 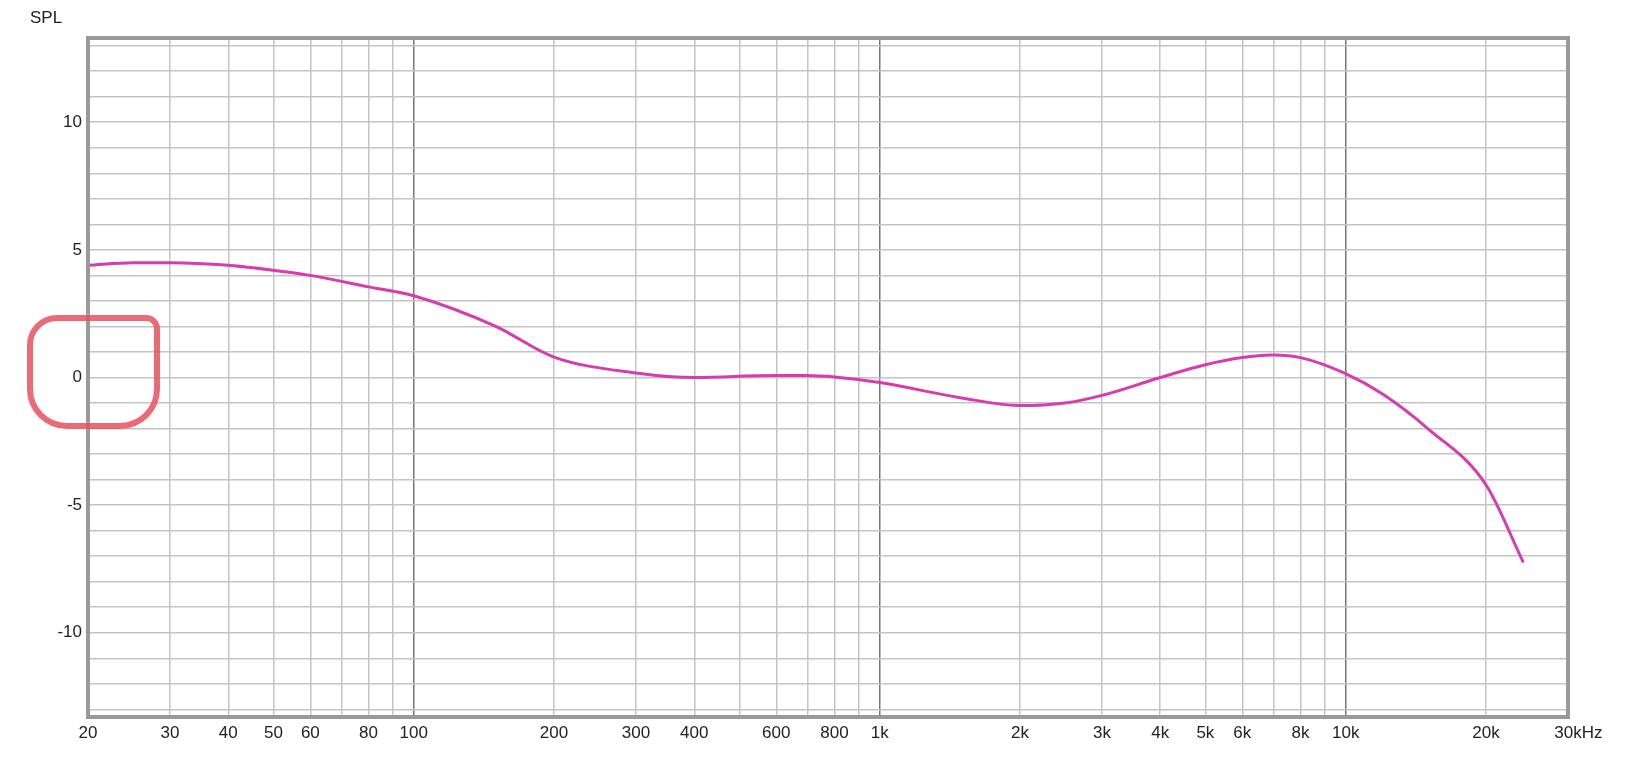 I want to click on x-tick-label: 80, so click(x=369, y=732).